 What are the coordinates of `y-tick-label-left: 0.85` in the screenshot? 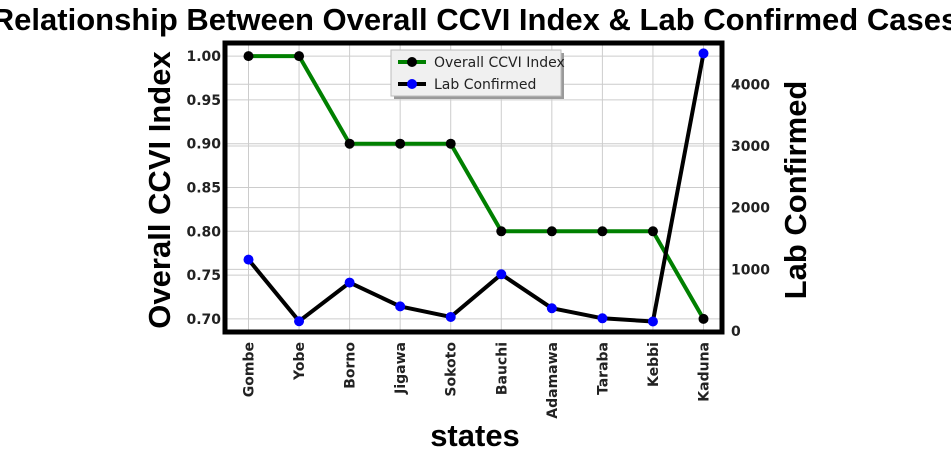 It's located at (203, 189).